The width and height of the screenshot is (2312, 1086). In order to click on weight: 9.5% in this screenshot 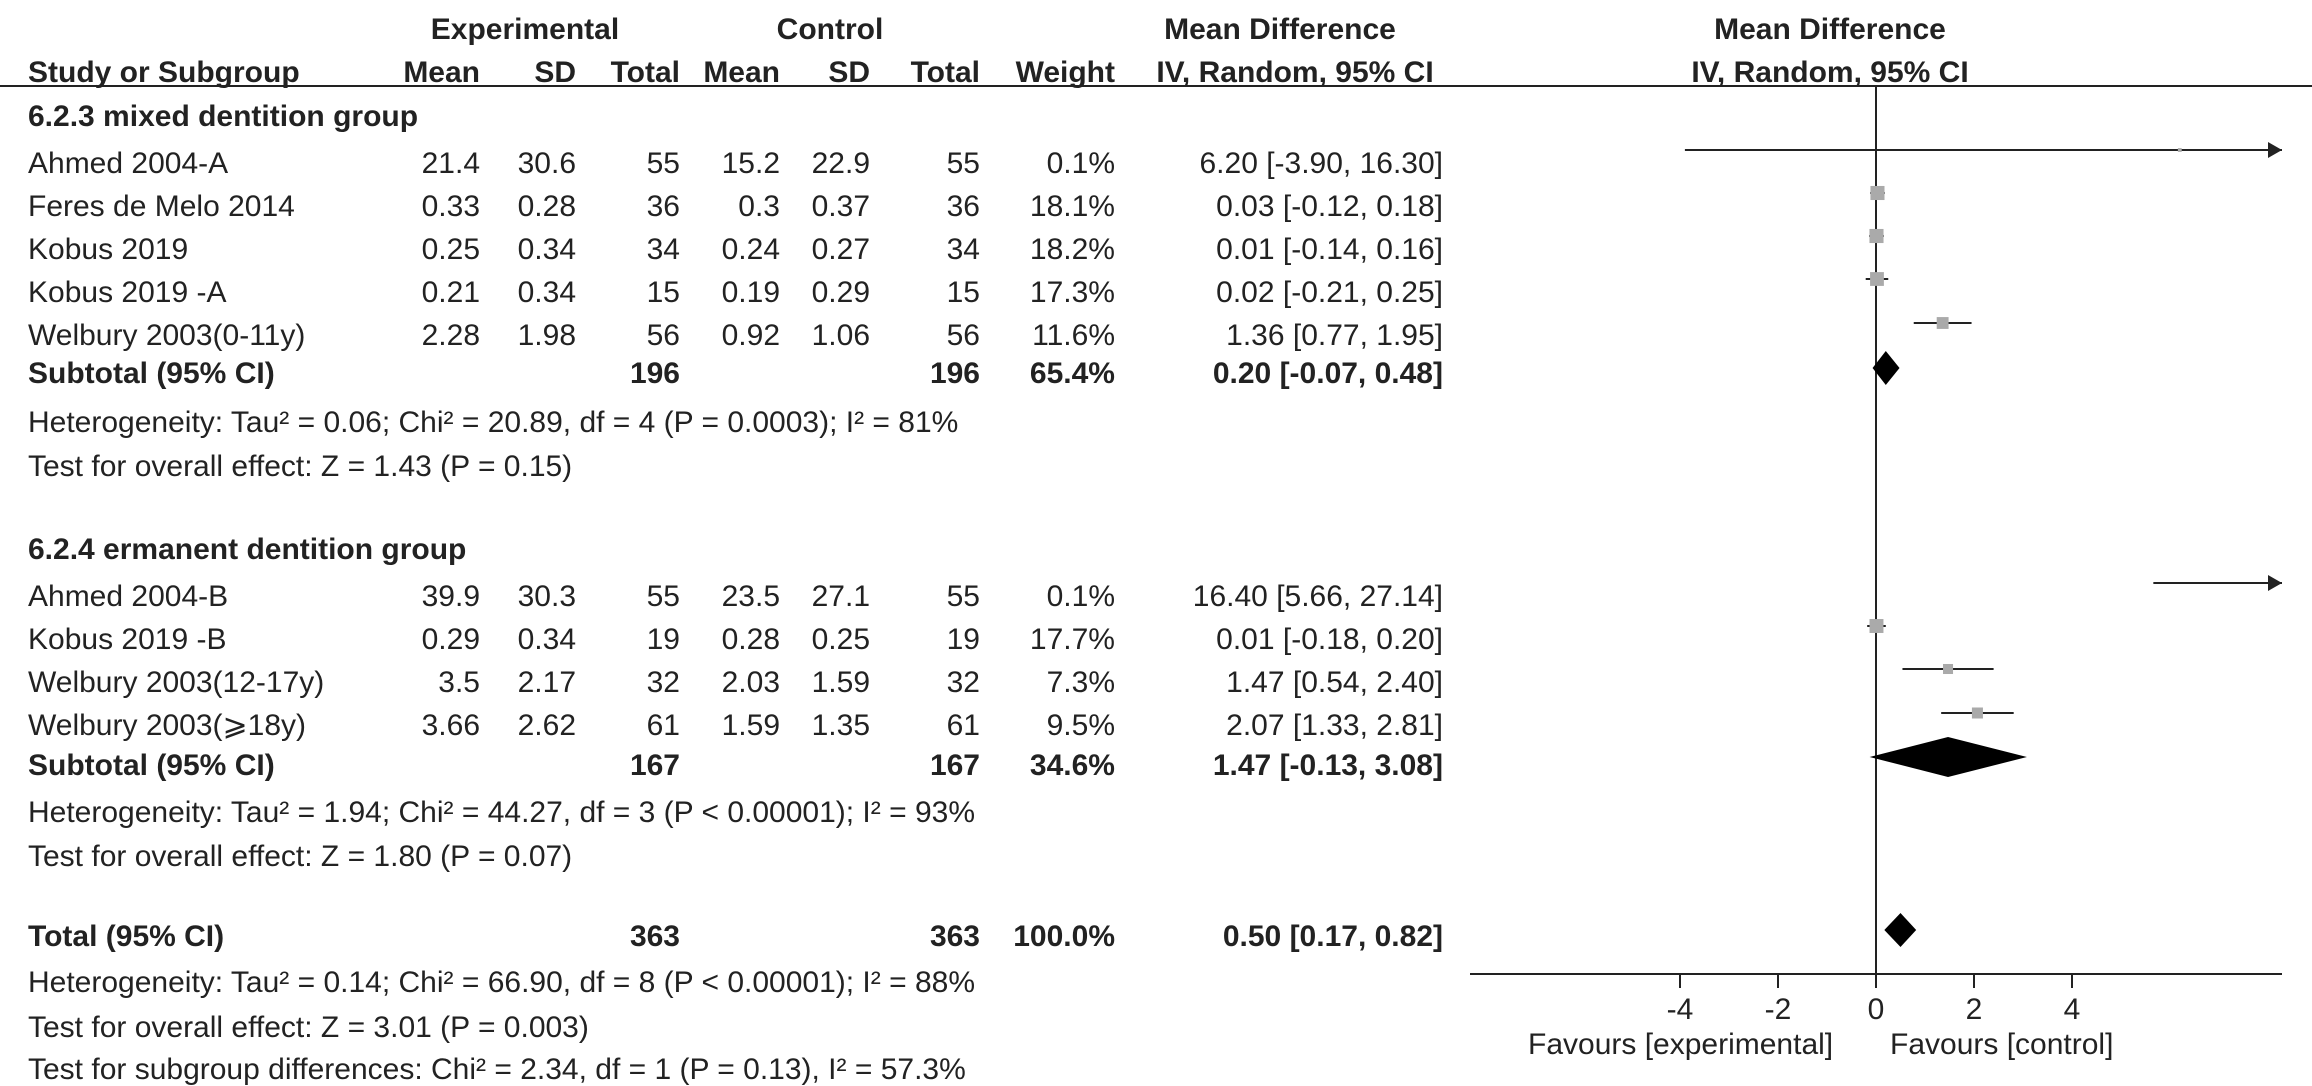, I will do `click(1080, 725)`.